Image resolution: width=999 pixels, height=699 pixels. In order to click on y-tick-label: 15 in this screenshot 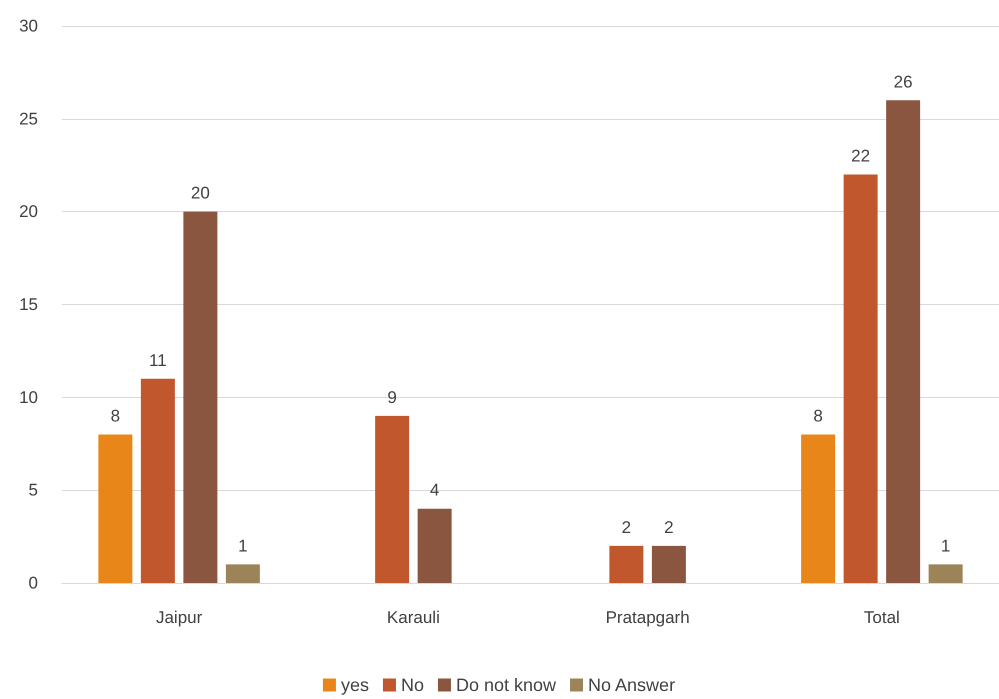, I will do `click(28, 304)`.